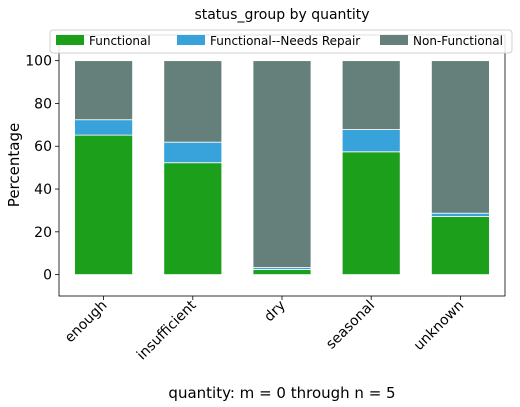  Describe the element at coordinates (264, 329) in the screenshot. I see `x-axis: enough insufficient dry seasonal unknown` at that location.